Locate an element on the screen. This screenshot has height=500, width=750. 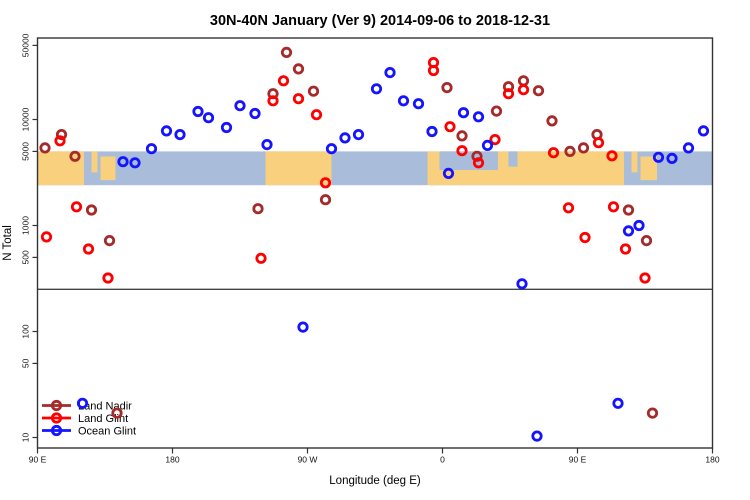
y-tick-label: 5000 is located at coordinates (26, 151).